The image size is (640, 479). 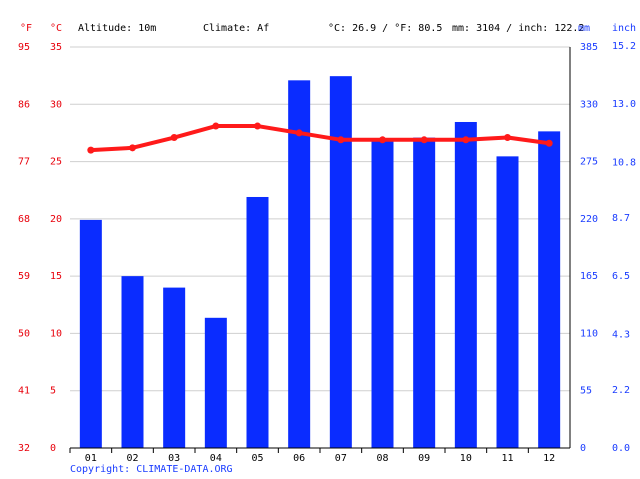 What do you see at coordinates (24, 448) in the screenshot?
I see `y-tick-label-f: 32` at bounding box center [24, 448].